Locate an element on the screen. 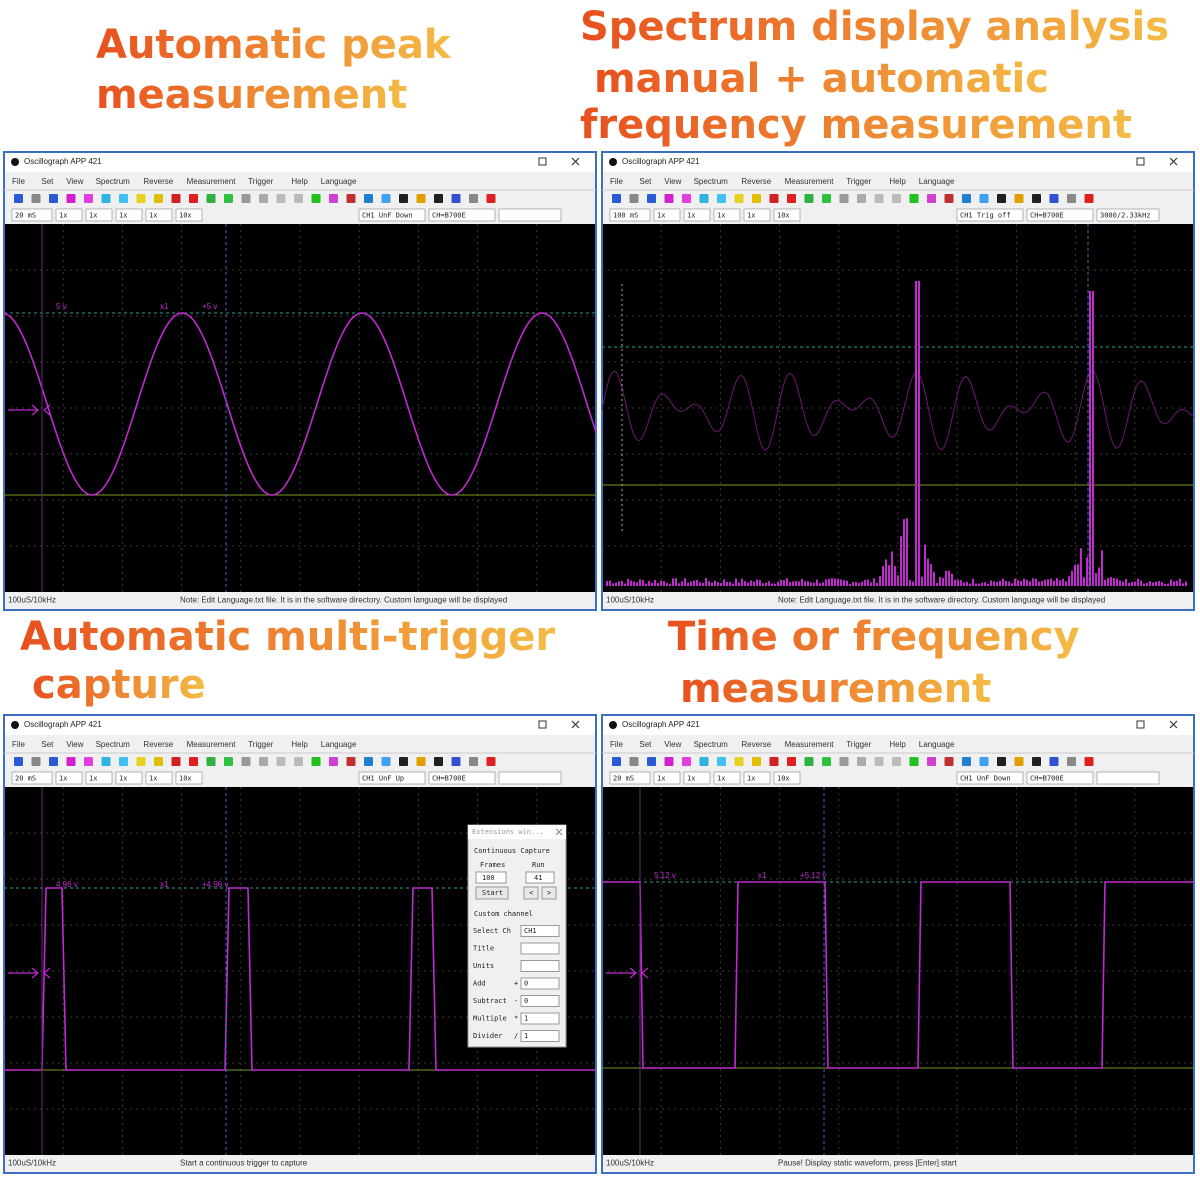 This screenshot has height=1200, width=1200. menu-item: Reverse is located at coordinates (756, 744).